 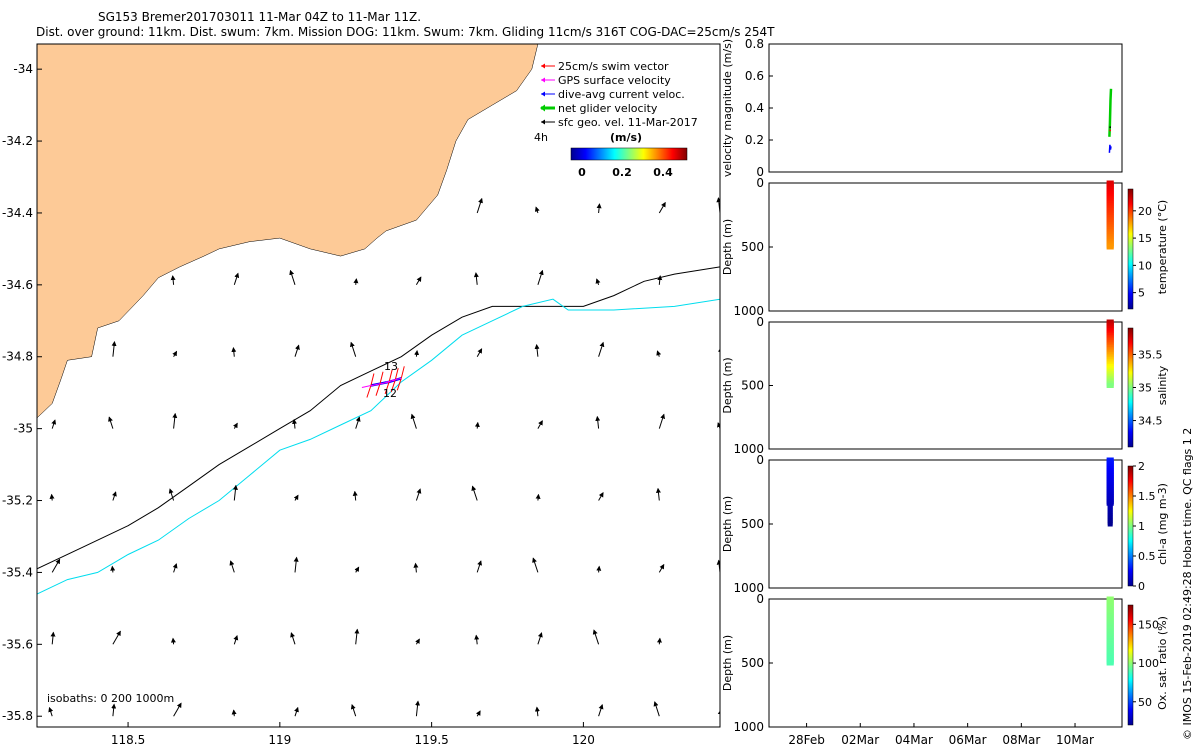 I want to click on panel-colorbar, so click(x=1130, y=387).